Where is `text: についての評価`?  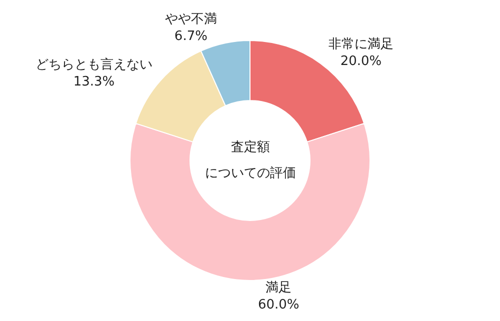 text: についての評価 is located at coordinates (250, 173).